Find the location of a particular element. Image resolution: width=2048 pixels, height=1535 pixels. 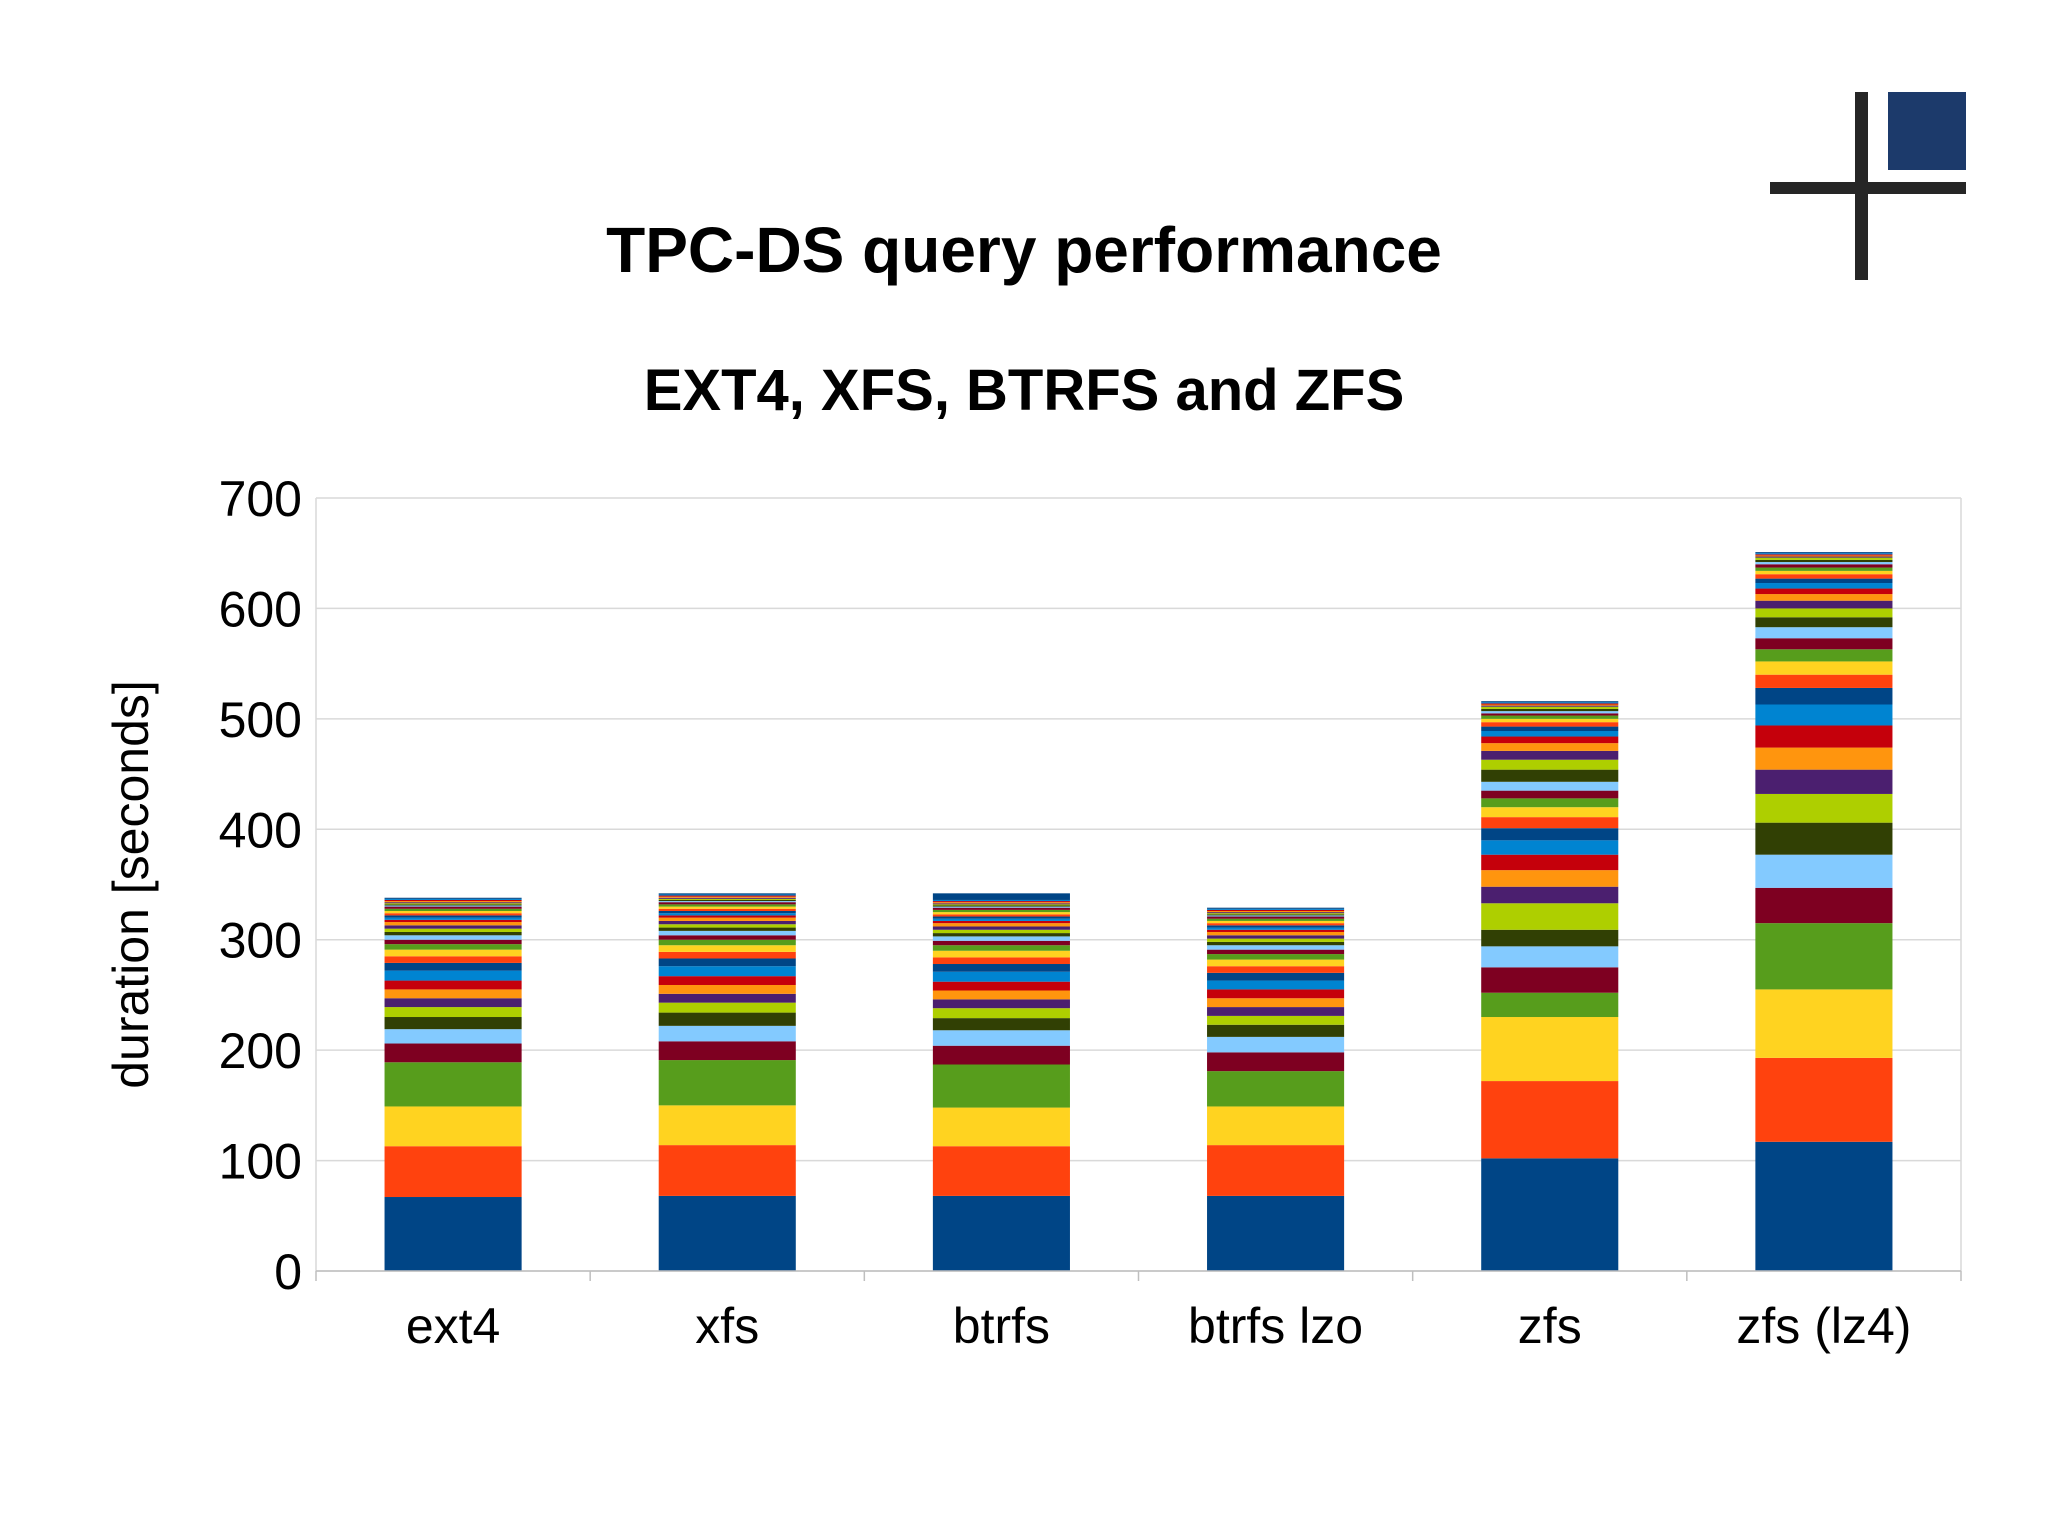

logo-vertical-bar is located at coordinates (1861, 186).